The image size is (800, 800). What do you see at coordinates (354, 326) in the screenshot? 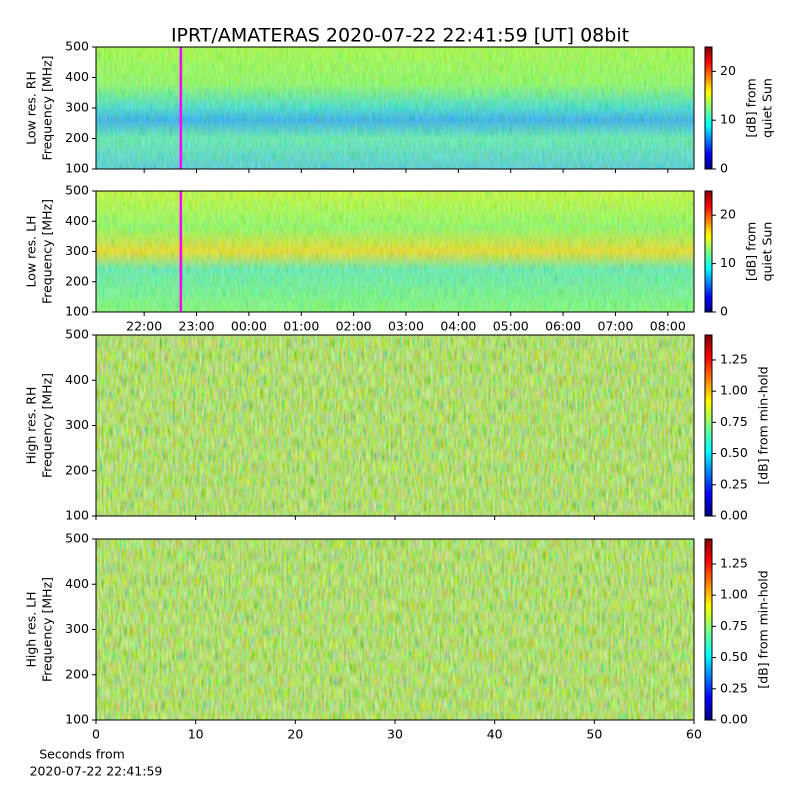
I see `x-tick-label: 02:00` at bounding box center [354, 326].